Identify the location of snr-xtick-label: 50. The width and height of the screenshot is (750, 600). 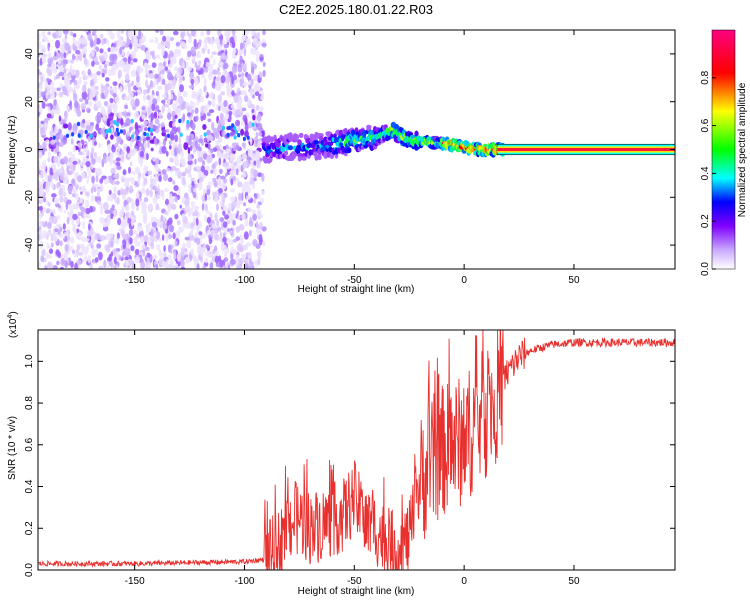
(574, 581).